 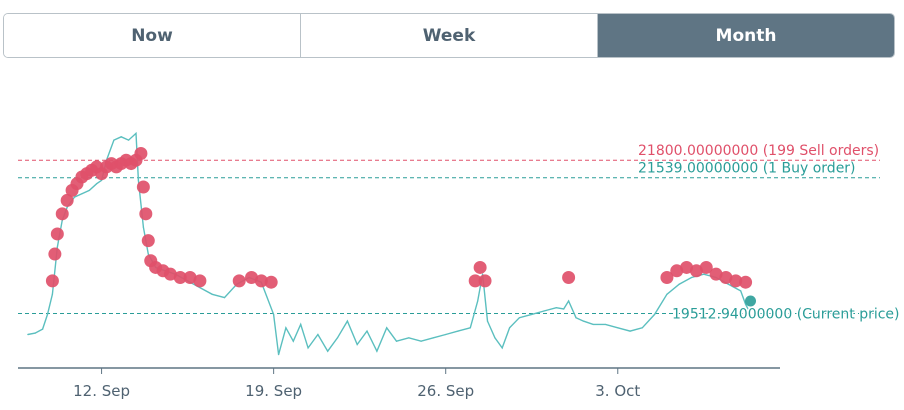 I want to click on x-tick-label-3: 3. Oct, so click(x=617, y=391).